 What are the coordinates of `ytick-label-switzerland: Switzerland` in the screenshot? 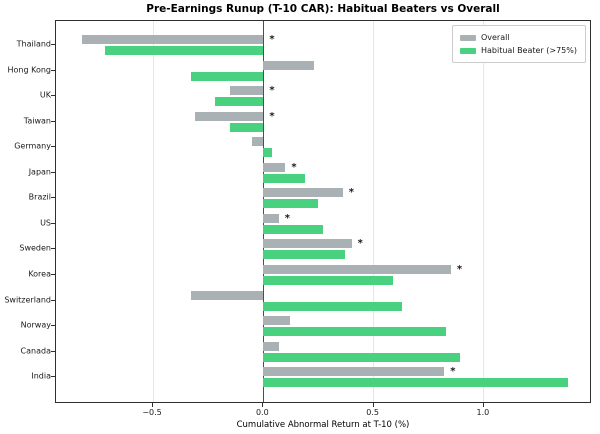 It's located at (27, 299).